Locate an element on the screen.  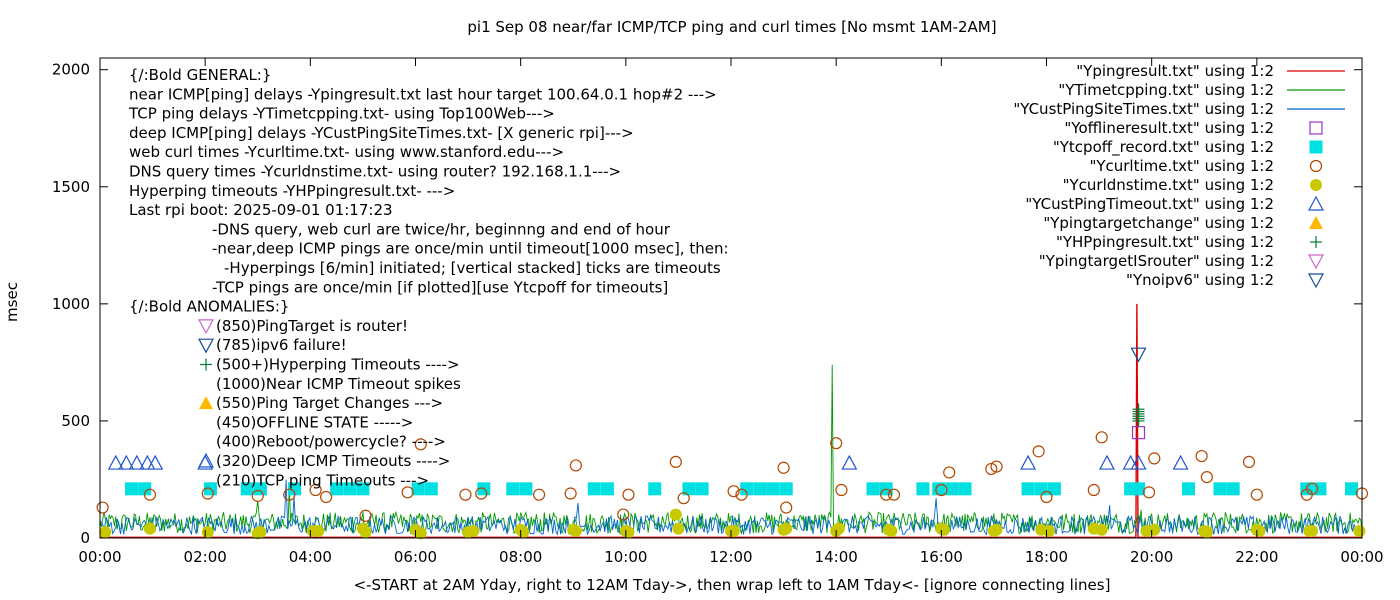
legend-label-3: "Yofflineresult.txt" using 1:2 is located at coordinates (1169, 128).